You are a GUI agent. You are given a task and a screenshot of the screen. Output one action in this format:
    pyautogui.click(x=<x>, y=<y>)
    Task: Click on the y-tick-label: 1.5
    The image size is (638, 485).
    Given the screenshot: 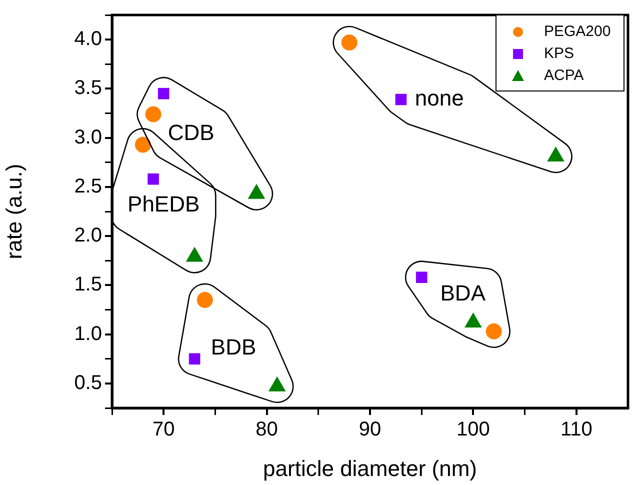 What is the action you would take?
    pyautogui.click(x=88, y=285)
    